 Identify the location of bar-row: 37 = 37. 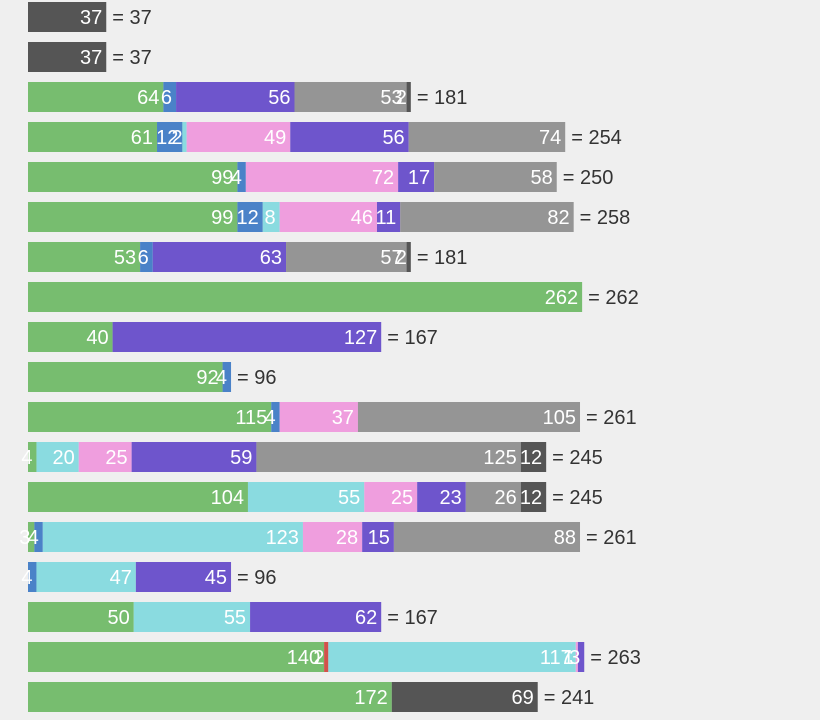
(90, 57).